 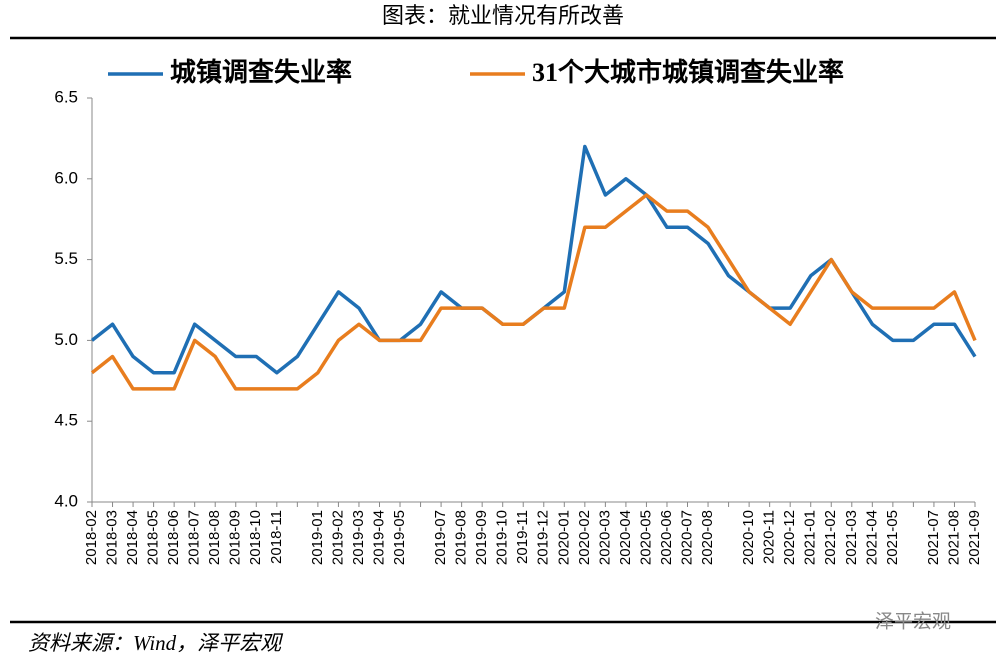 I want to click on watermark: 泽平宏观, so click(x=913, y=621).